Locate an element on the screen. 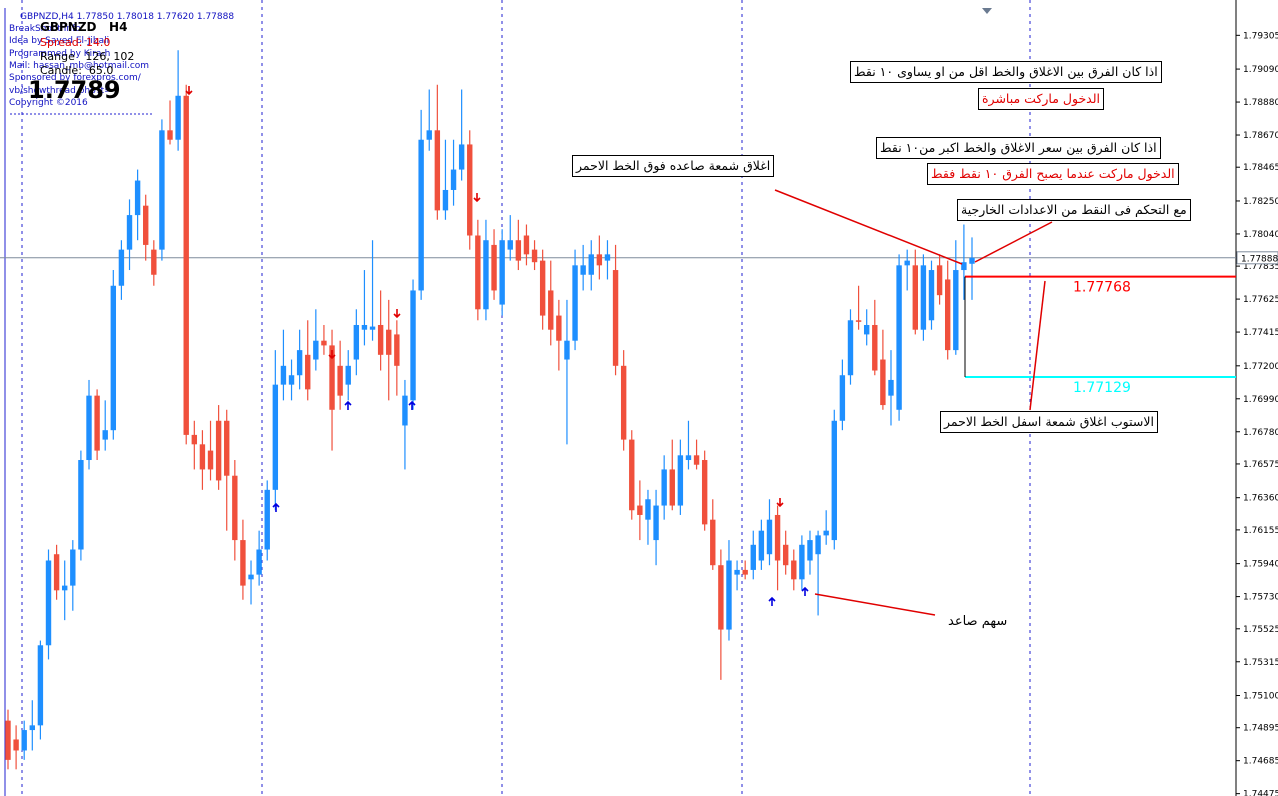 The width and height of the screenshot is (1278, 796). info-line: Mail: hassan_mb@hotmail.com is located at coordinates (79, 65).